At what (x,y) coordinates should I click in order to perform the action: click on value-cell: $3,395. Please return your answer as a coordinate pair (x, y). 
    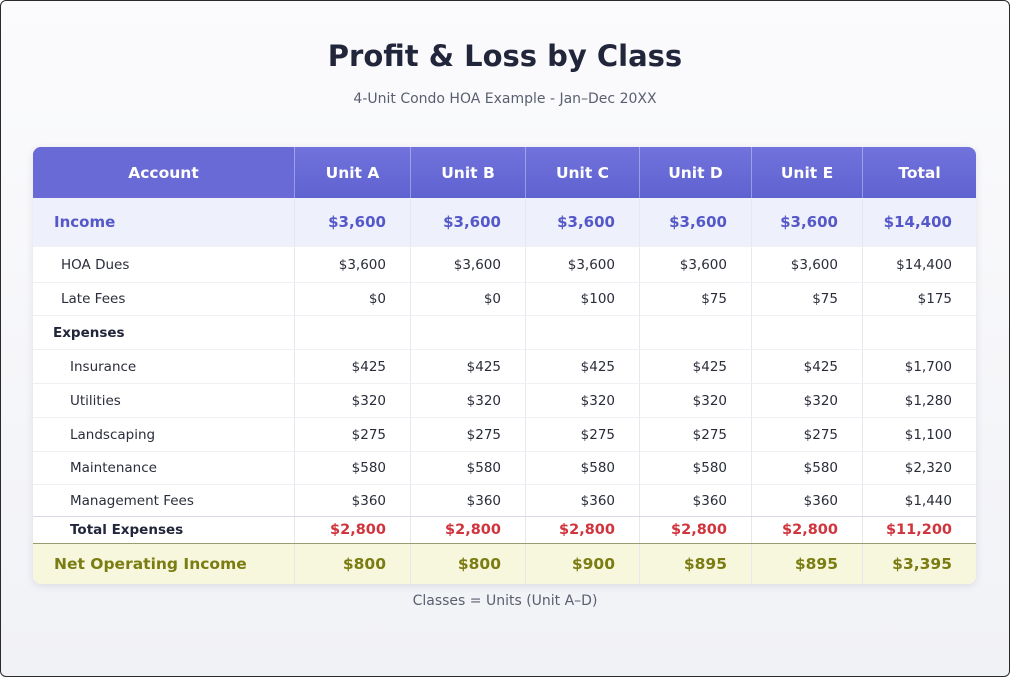
    Looking at the image, I should click on (919, 564).